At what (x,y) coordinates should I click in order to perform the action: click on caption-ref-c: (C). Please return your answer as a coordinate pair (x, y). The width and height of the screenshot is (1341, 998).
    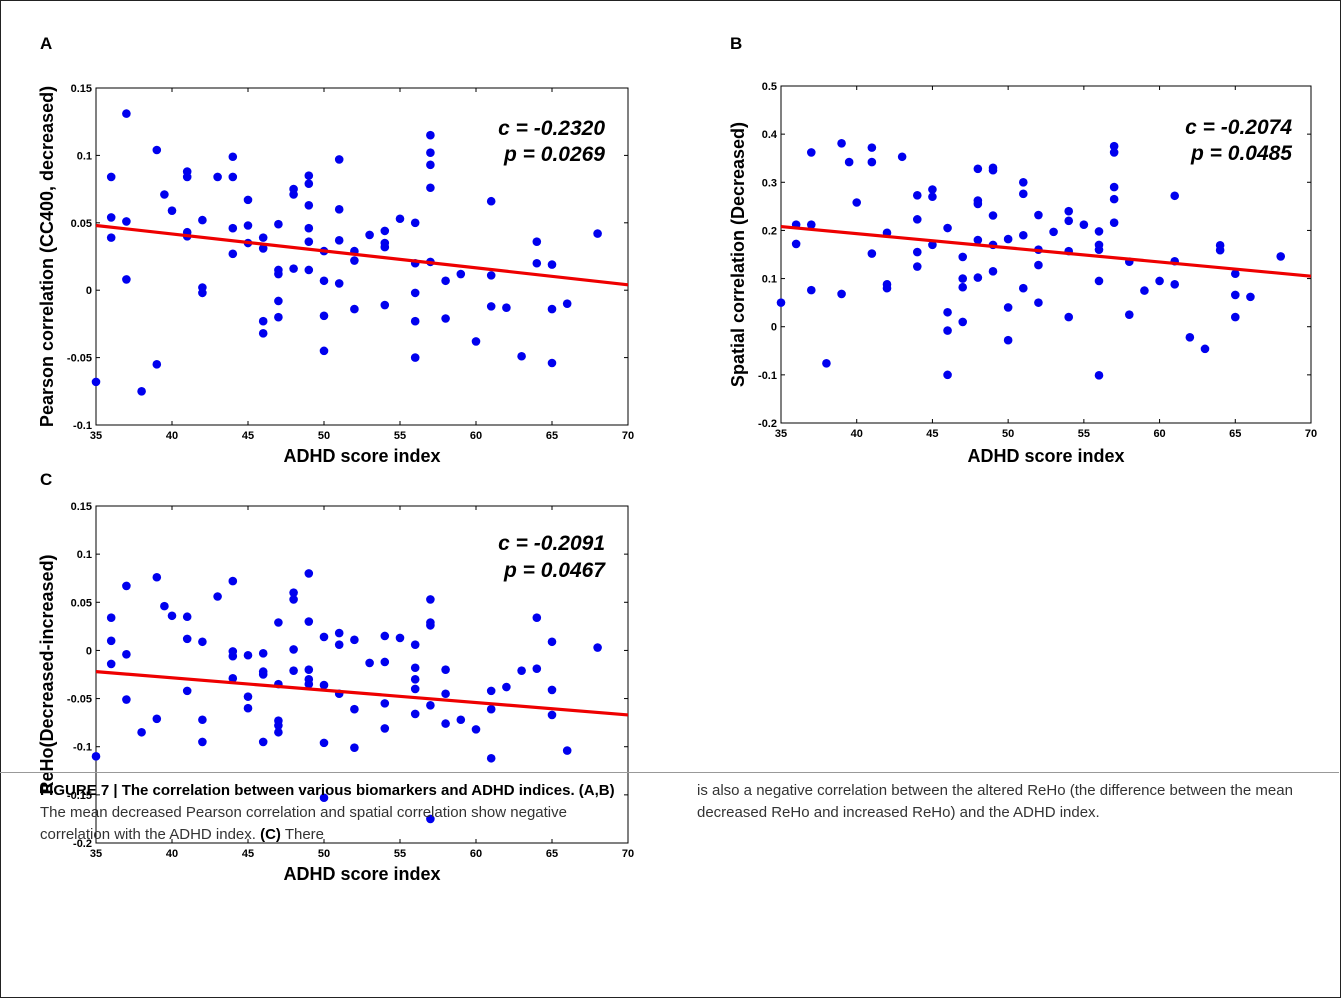
    Looking at the image, I should click on (270, 834).